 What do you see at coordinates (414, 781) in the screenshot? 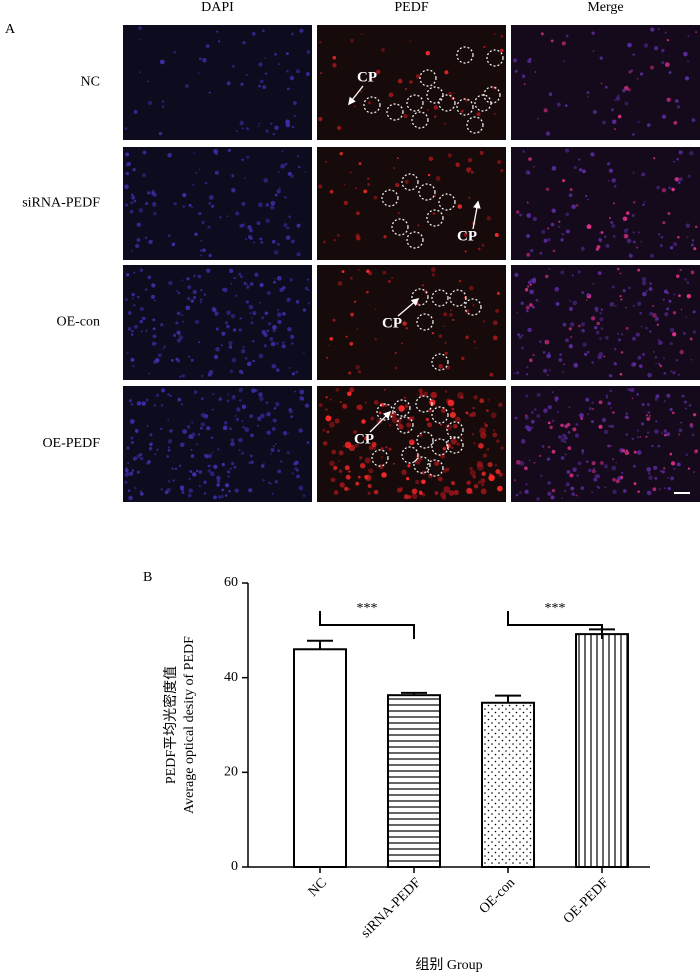
I see `bar` at bounding box center [414, 781].